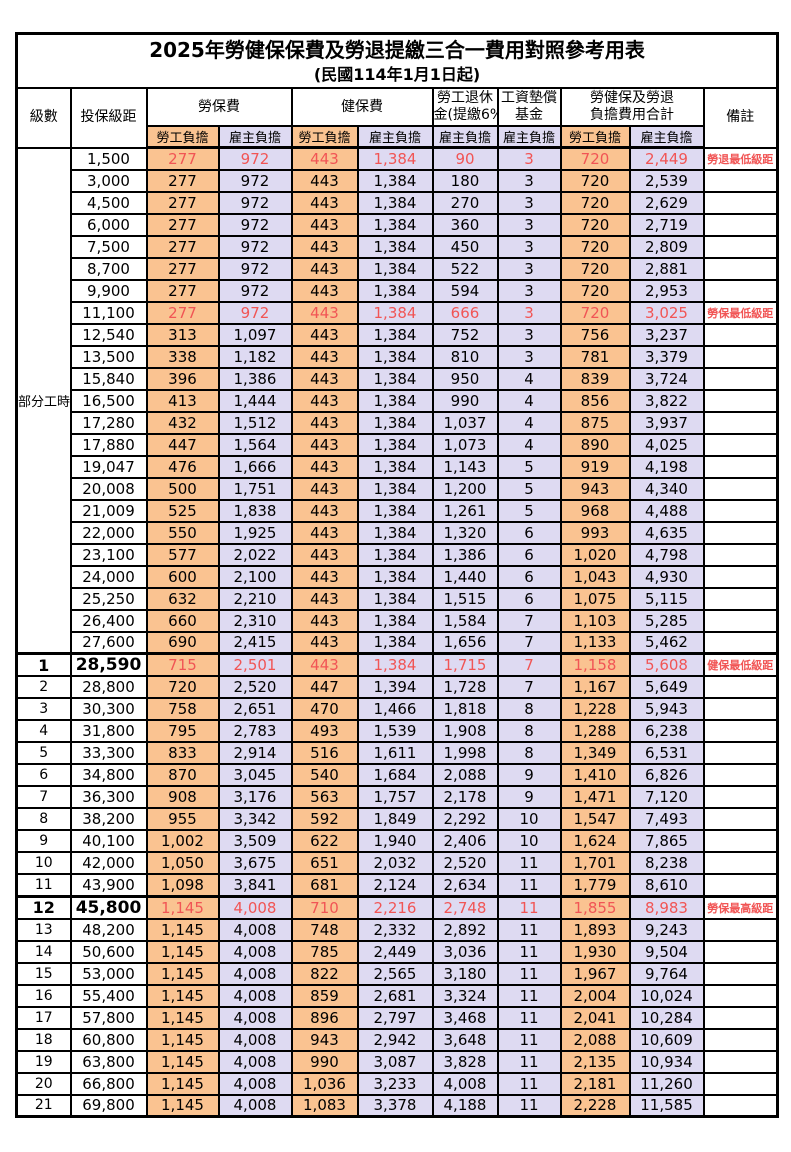 The image size is (791, 1152). Describe the element at coordinates (395, 1017) in the screenshot. I see `cell-health-employer: 2,797` at that location.